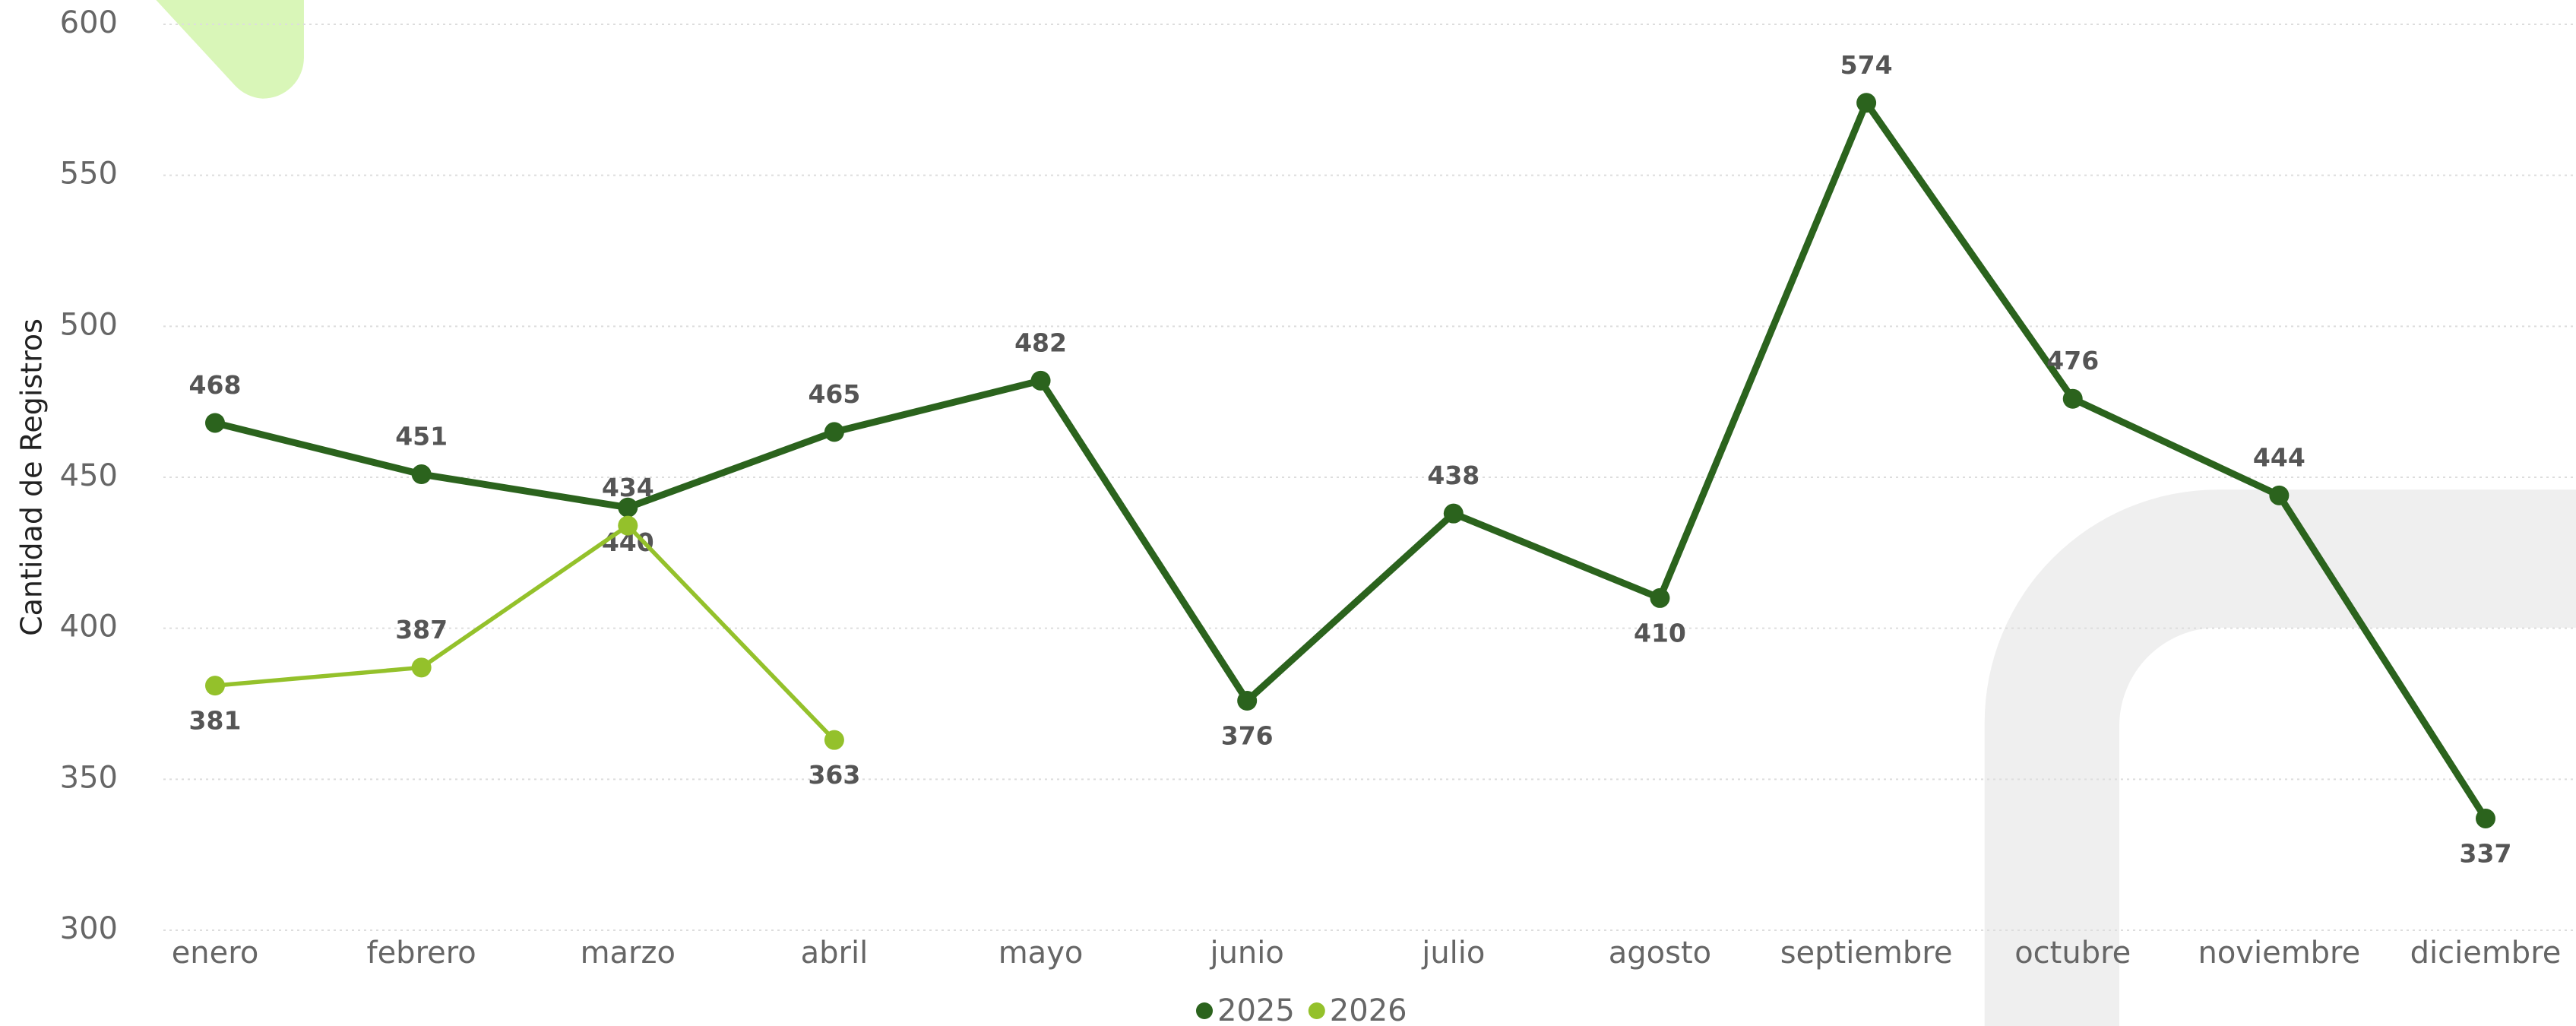  I want to click on y-tick-label: 500, so click(89, 325).